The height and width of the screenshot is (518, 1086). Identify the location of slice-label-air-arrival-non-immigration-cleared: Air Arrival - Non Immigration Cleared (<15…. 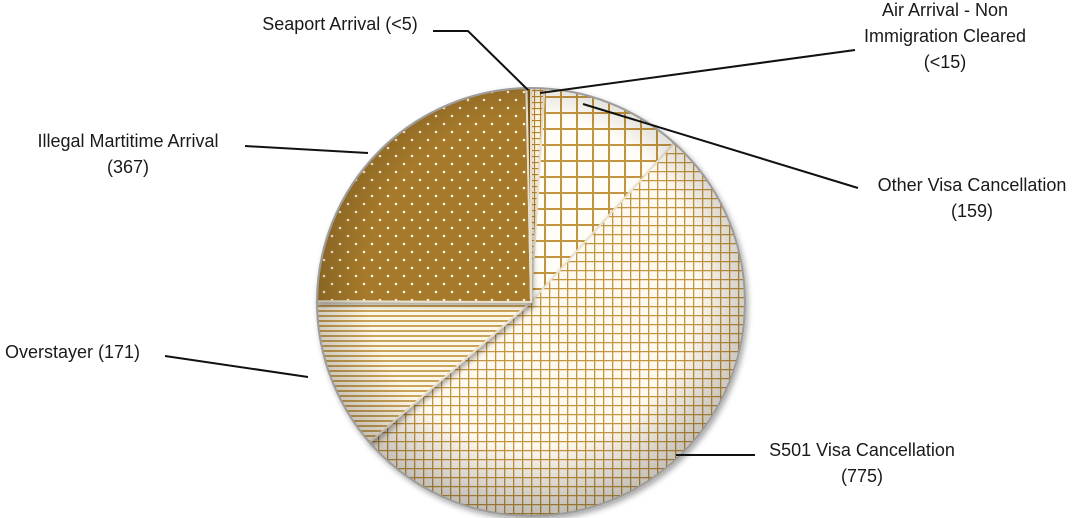
(945, 36).